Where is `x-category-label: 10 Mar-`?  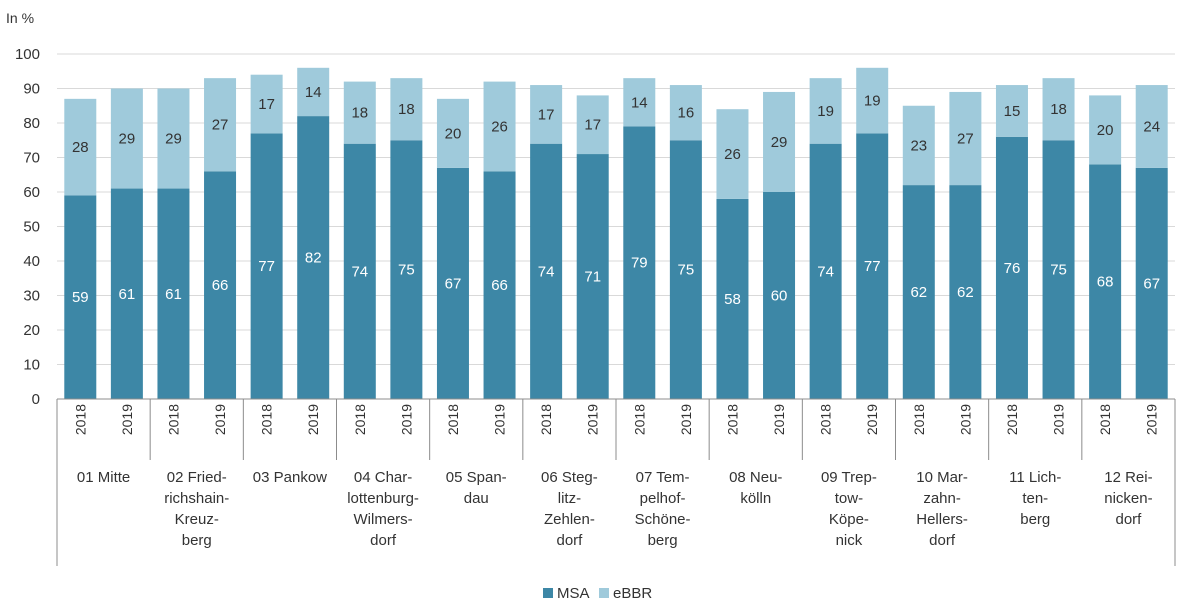
x-category-label: 10 Mar- is located at coordinates (942, 477).